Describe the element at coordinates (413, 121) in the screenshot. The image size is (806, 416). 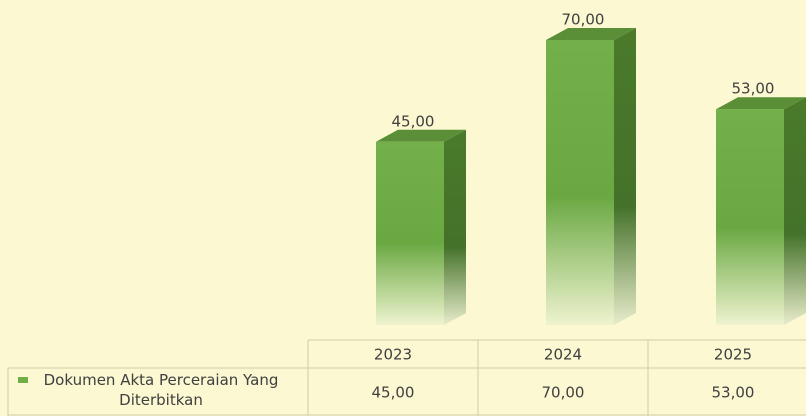
I see `data-label: 45,00` at that location.